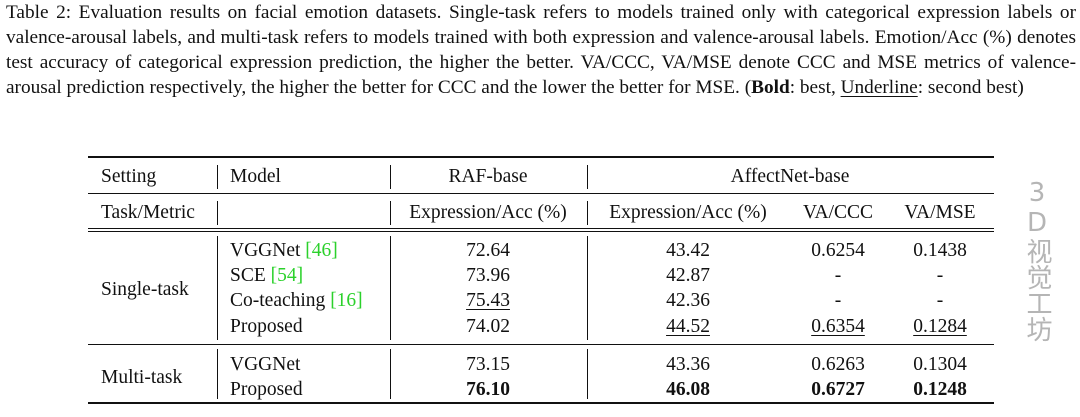 The height and width of the screenshot is (417, 1080). I want to click on citation-link: [54], so click(287, 275).